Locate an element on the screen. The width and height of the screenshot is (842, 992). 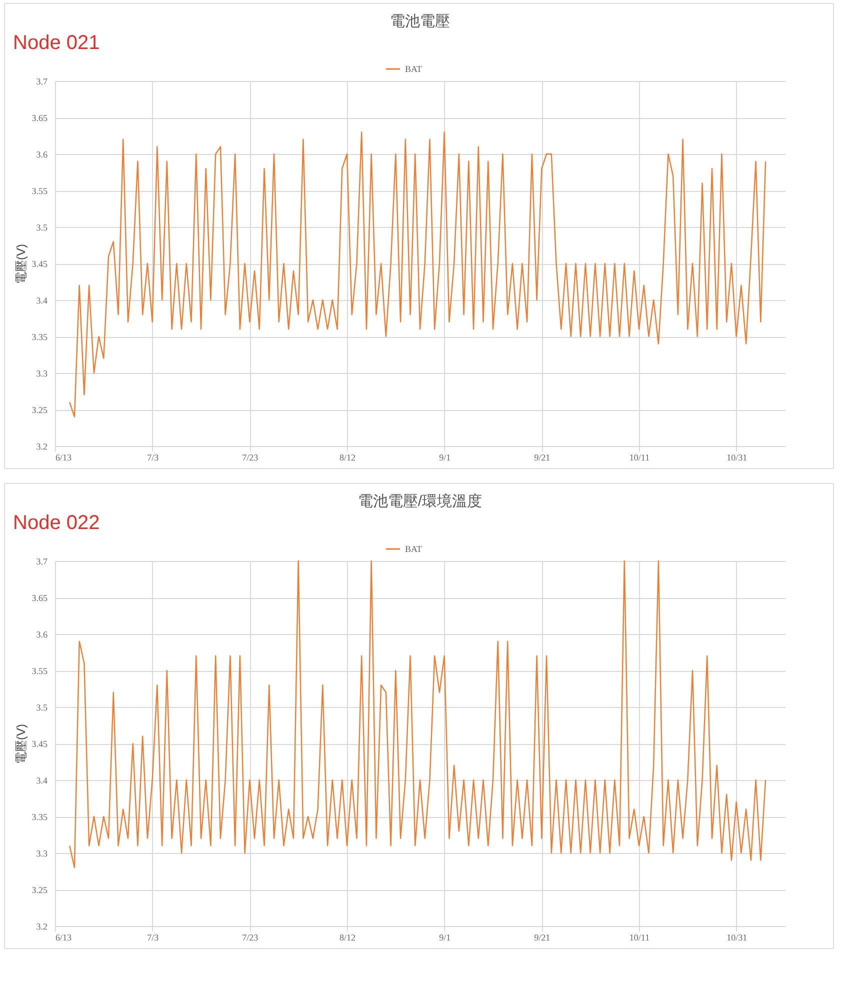
chart-title: 電池電壓/環境溫度 is located at coordinates (420, 501).